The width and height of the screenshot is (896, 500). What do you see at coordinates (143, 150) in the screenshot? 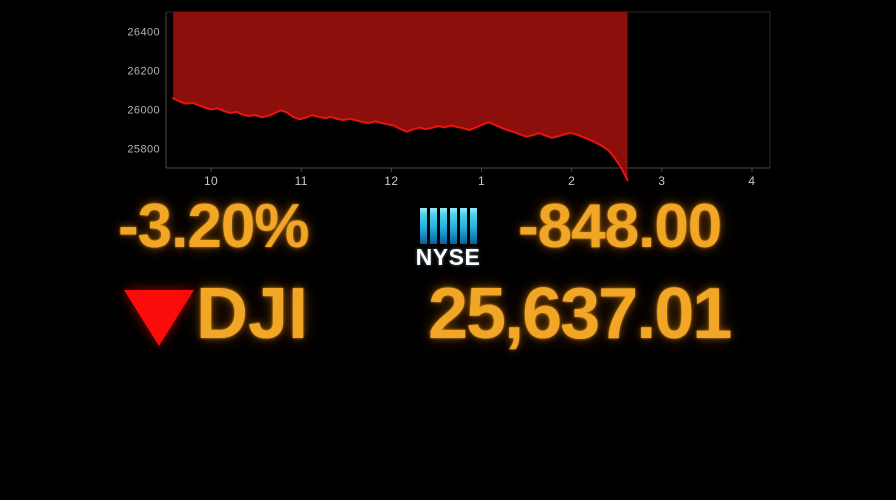
I see `chart-y-tick-label: 25800` at bounding box center [143, 150].